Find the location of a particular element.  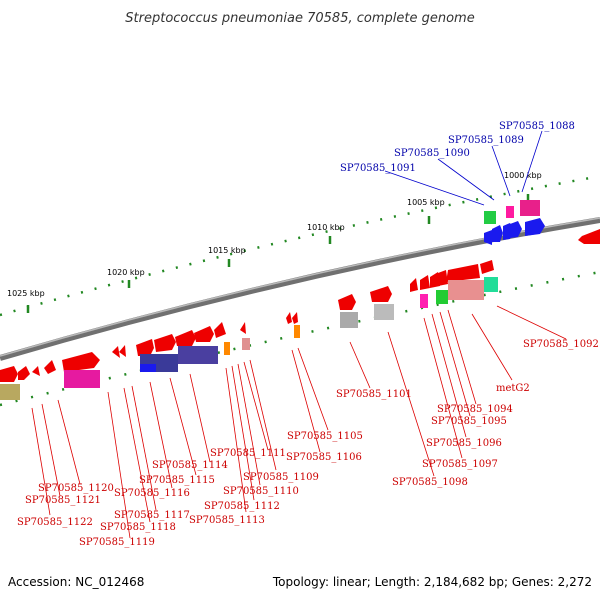

gene-label: SP70585_1114 is located at coordinates (190, 465).